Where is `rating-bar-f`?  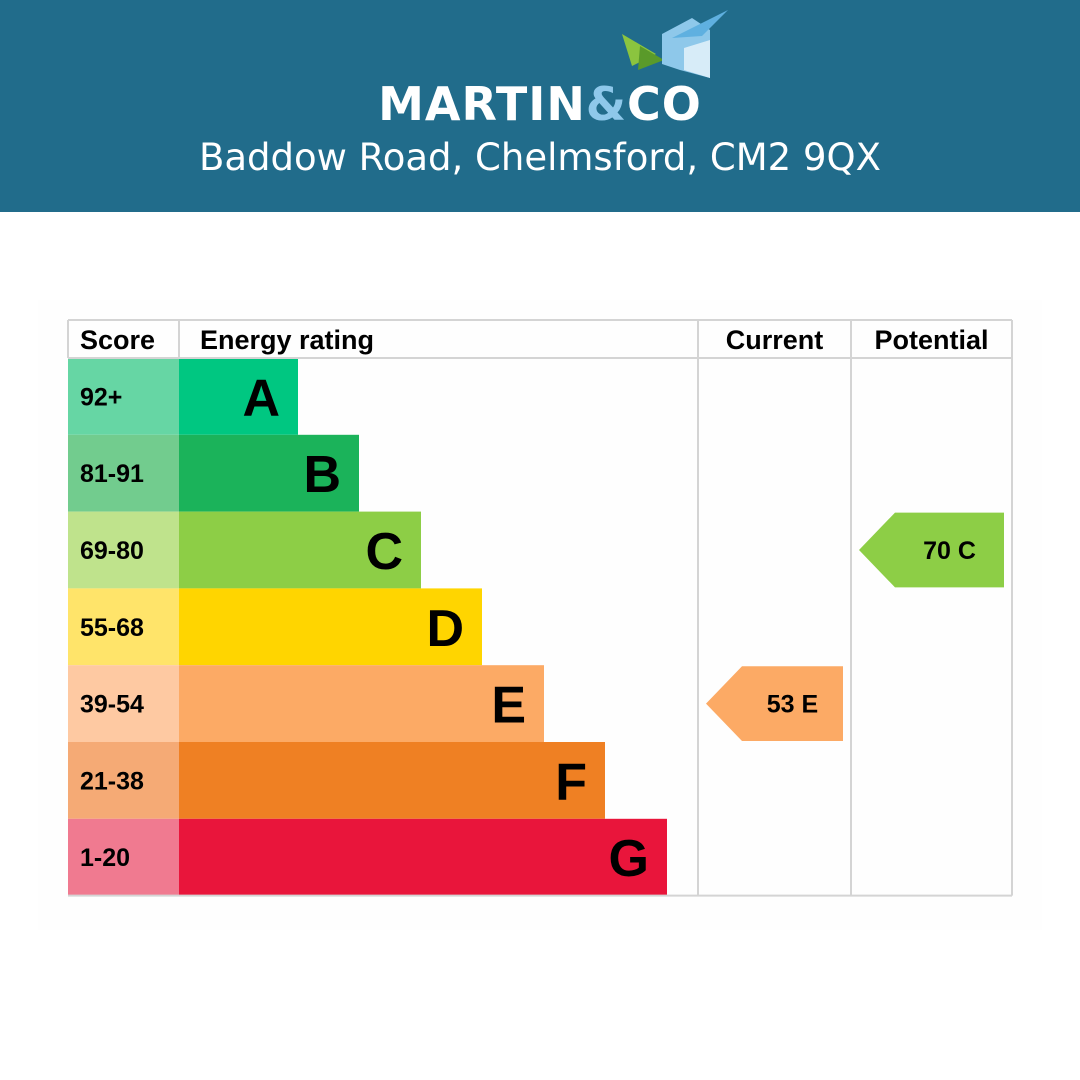
rating-bar-f is located at coordinates (392, 780).